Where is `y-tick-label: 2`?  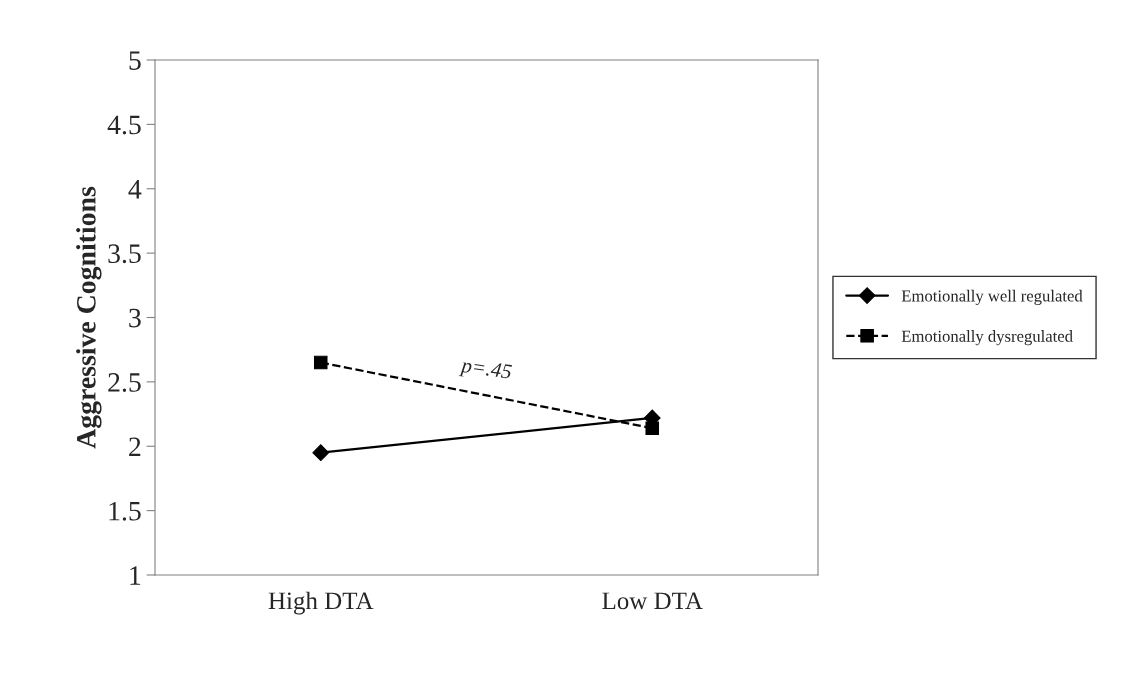 y-tick-label: 2 is located at coordinates (135, 446).